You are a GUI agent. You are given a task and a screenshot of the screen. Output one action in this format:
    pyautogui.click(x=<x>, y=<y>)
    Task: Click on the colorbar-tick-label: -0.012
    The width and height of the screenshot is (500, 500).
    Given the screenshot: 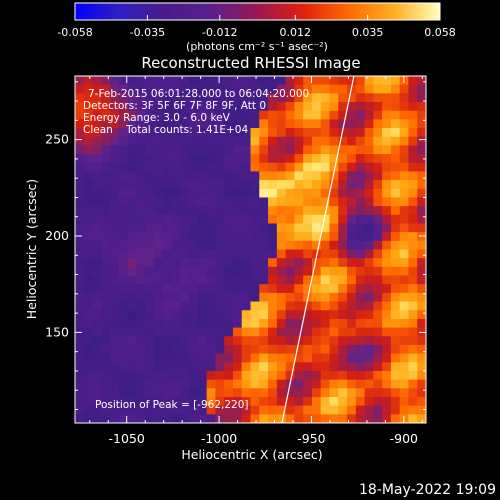 What is the action you would take?
    pyautogui.click(x=219, y=32)
    